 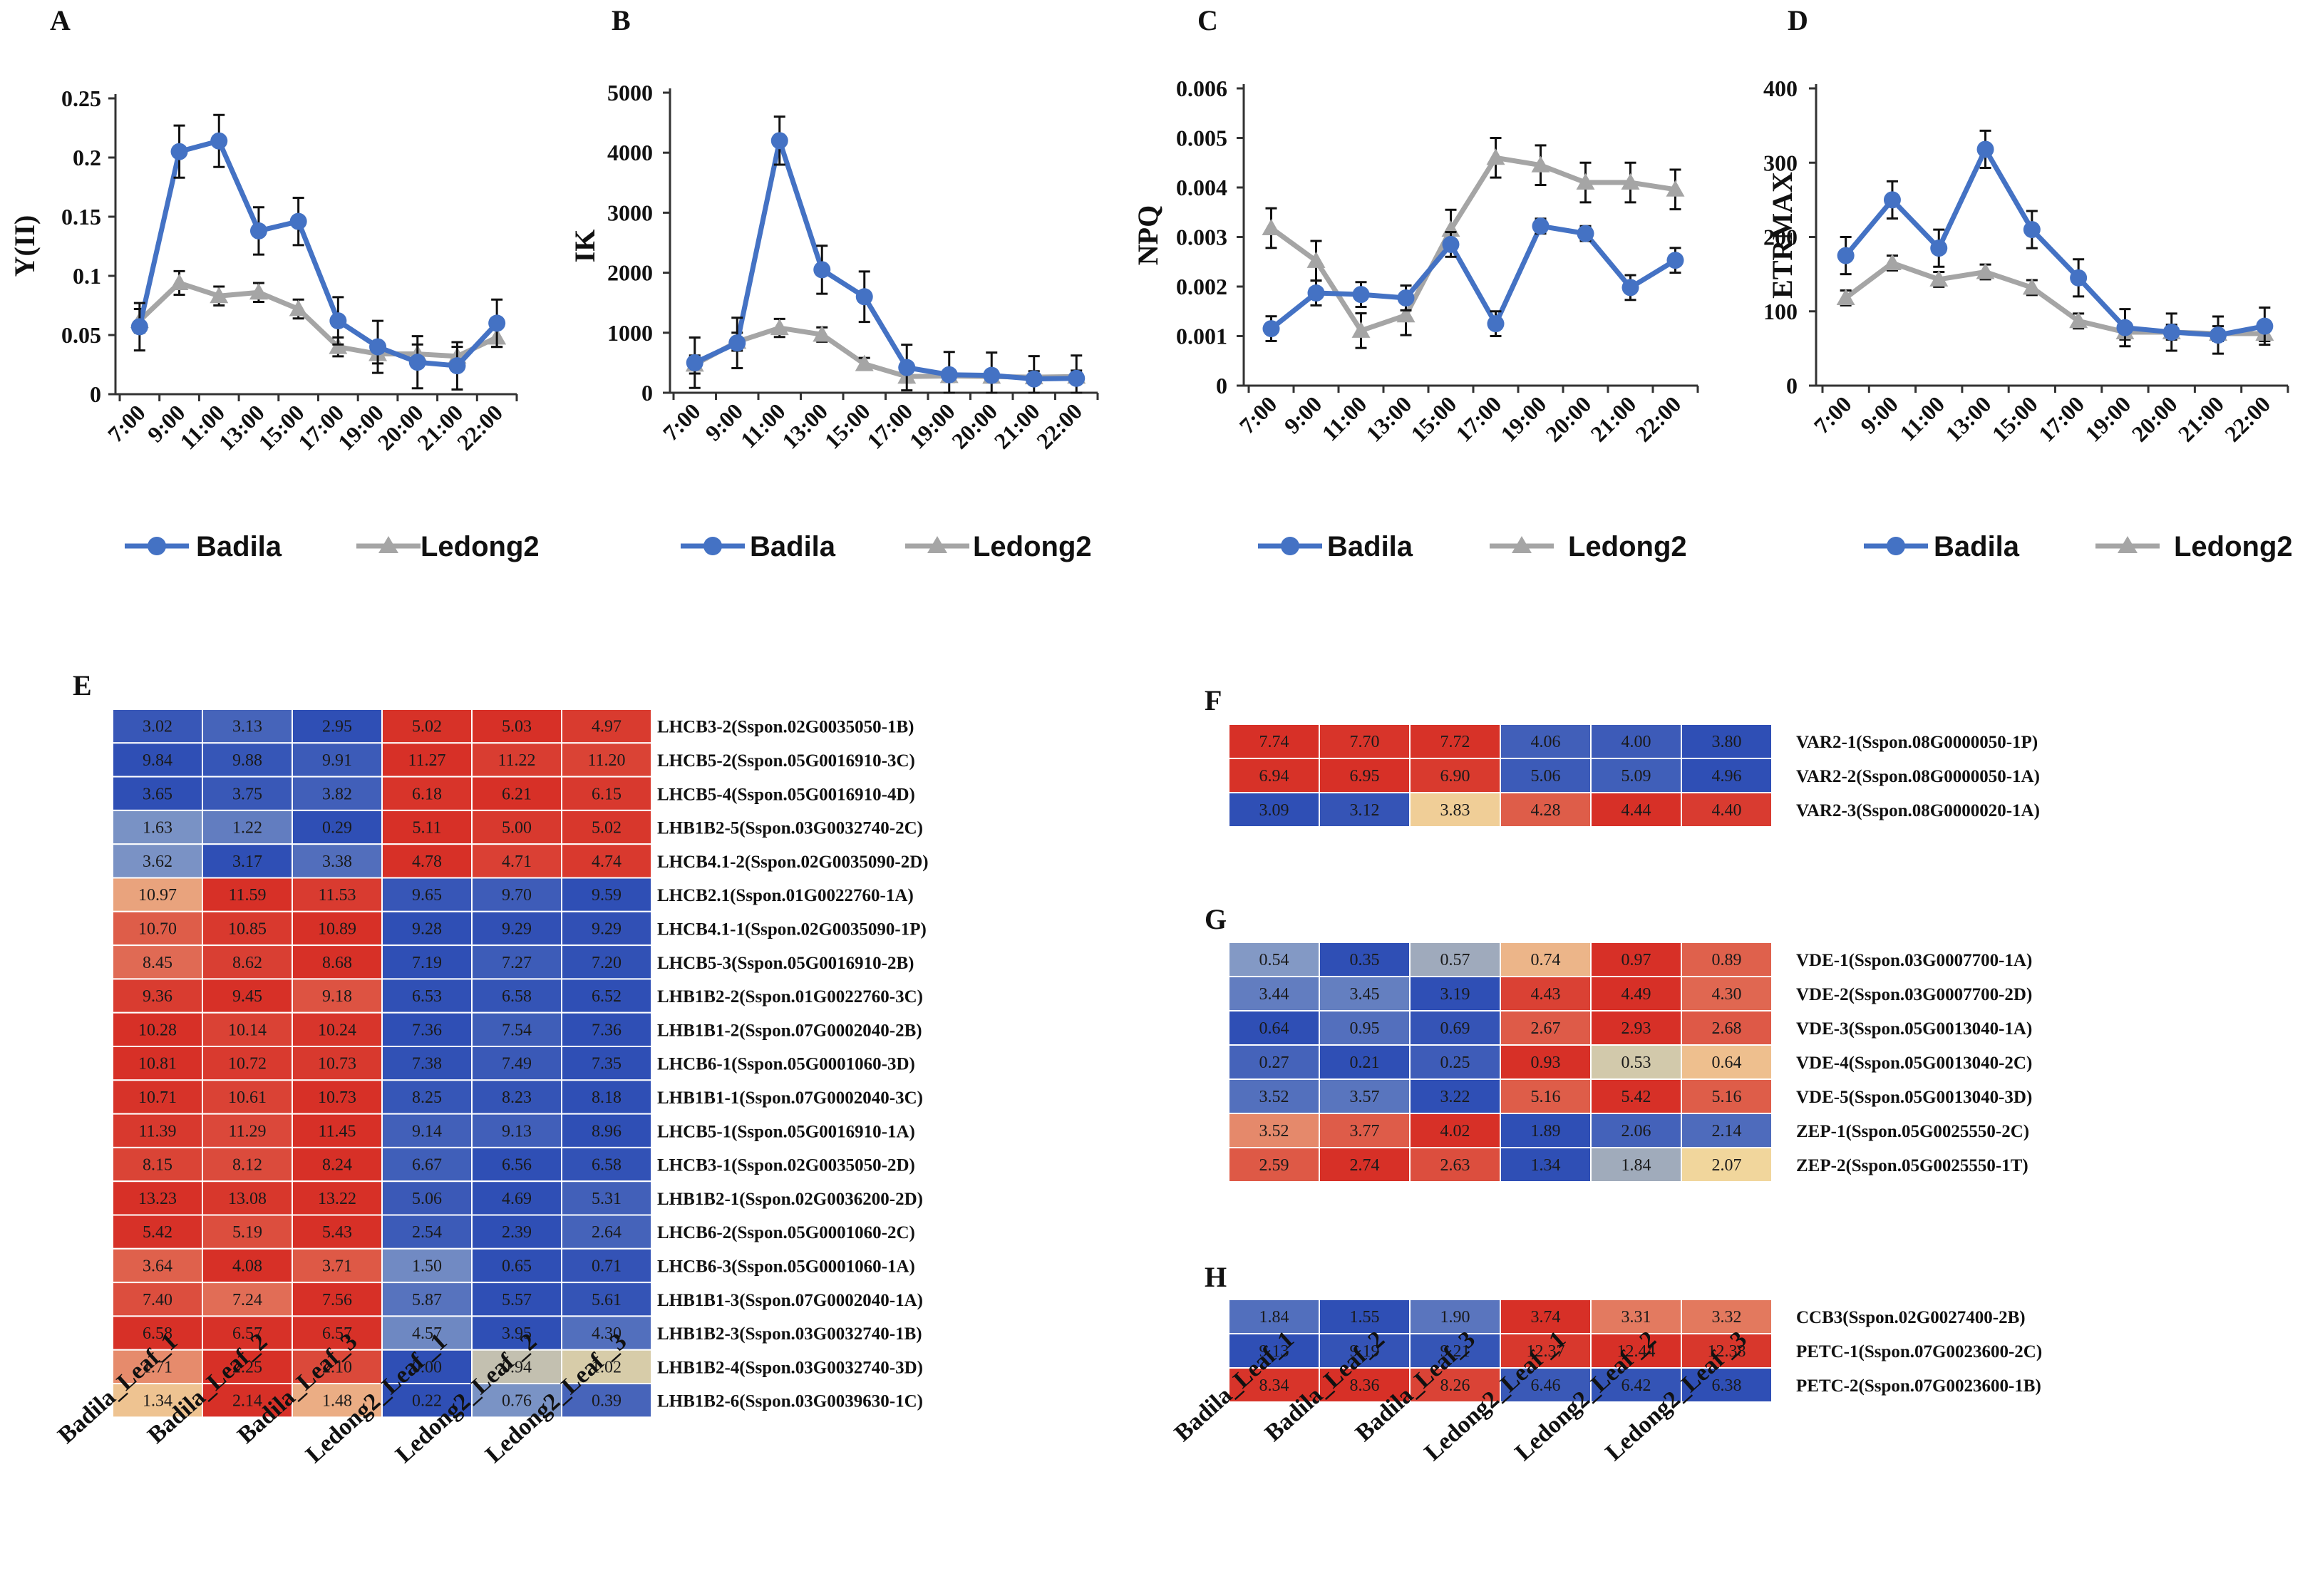 What do you see at coordinates (1365, 994) in the screenshot?
I see `cell-value: 3.45` at bounding box center [1365, 994].